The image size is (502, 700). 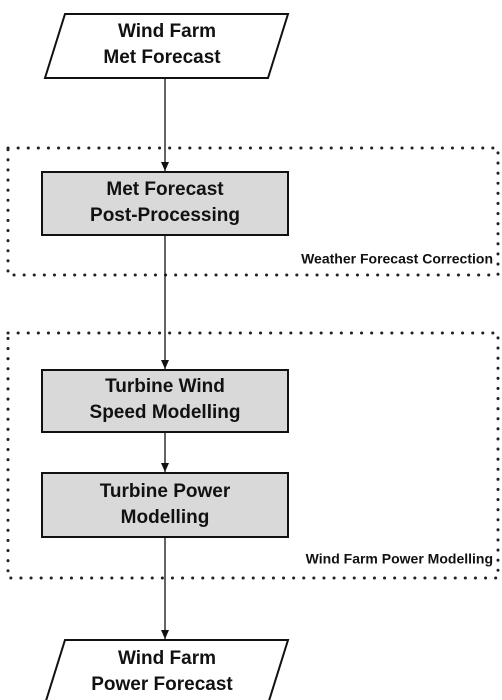 I want to click on node-label: Turbine Wind, so click(x=165, y=386).